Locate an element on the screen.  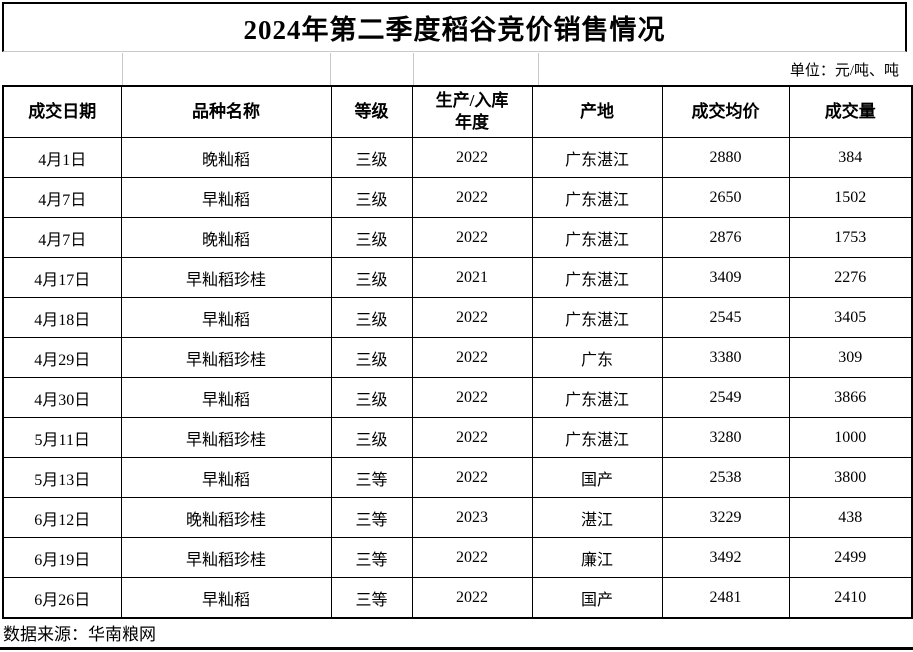
table-cell: 6月12日 is located at coordinates (62, 517).